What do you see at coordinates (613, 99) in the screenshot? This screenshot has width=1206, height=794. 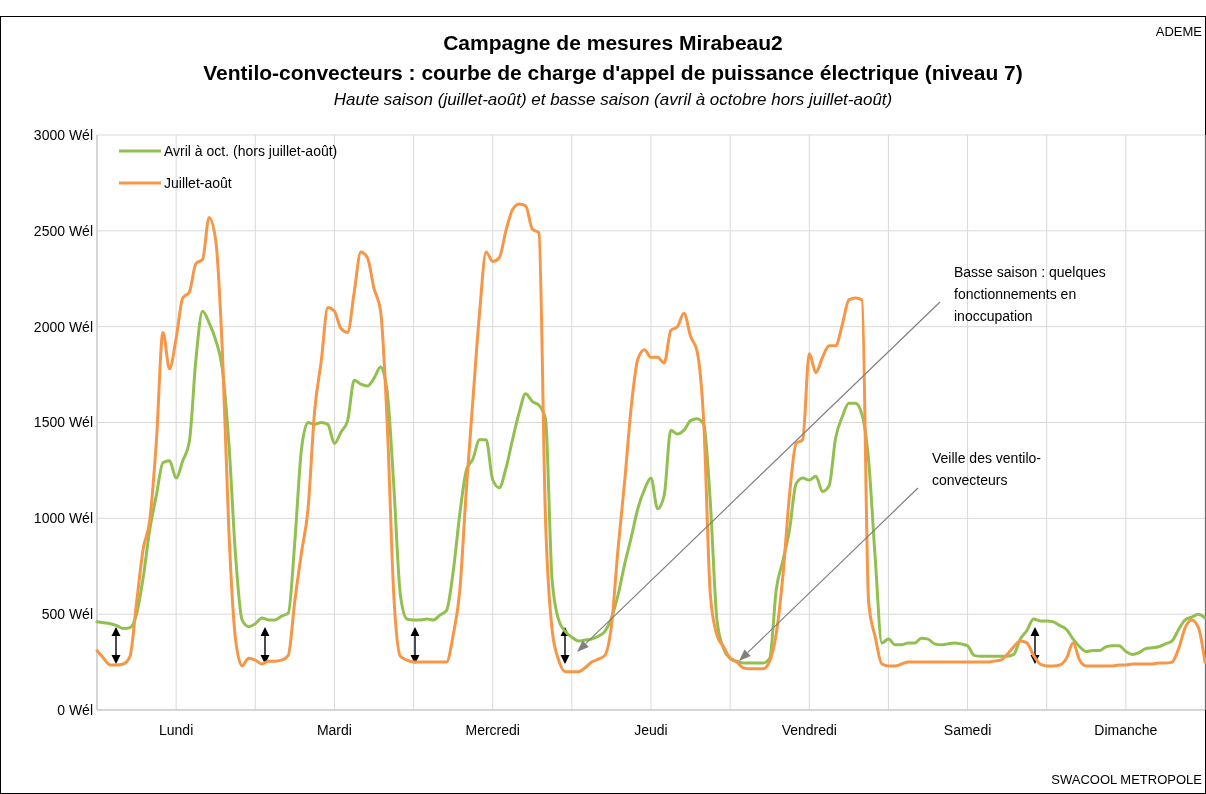 I see `chart-subtitle: Haute saison (juillet-août) et basse saison (avril à octobre hors juillet-août)` at bounding box center [613, 99].